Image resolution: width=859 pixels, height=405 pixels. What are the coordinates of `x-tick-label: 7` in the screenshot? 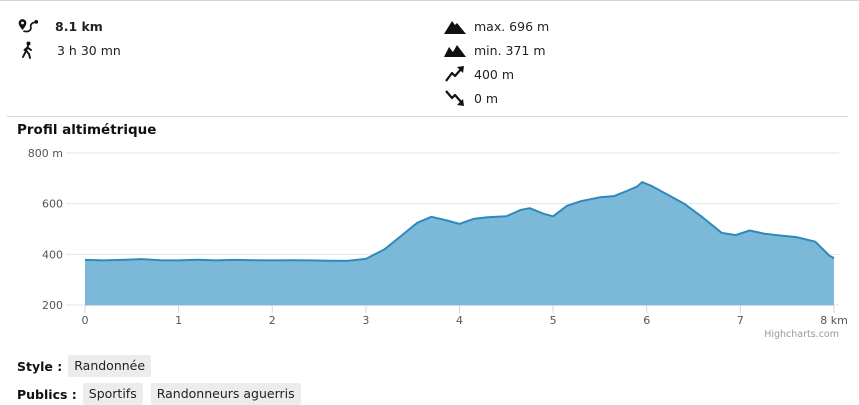 It's located at (740, 320).